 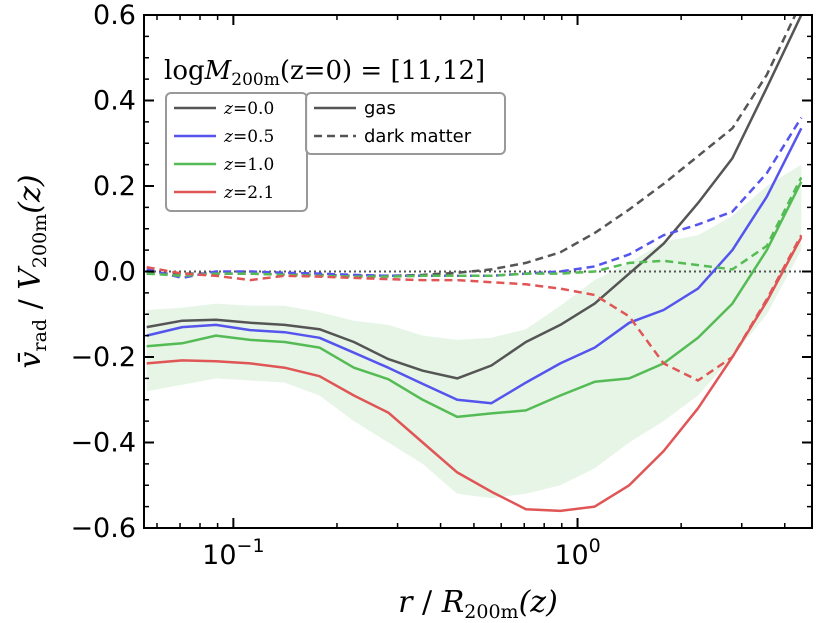 What do you see at coordinates (418, 136) in the screenshot?
I see `legend-label-dark-matter: dark matter` at bounding box center [418, 136].